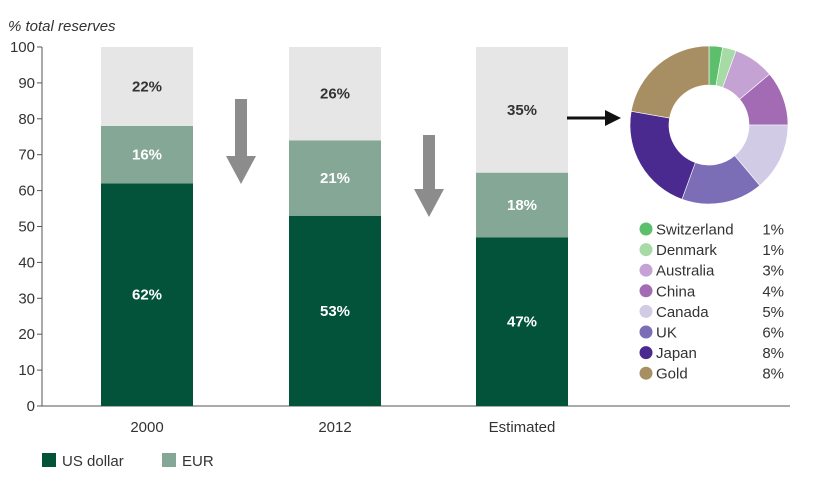 This screenshot has width=818, height=485. What do you see at coordinates (773, 271) in the screenshot?
I see `donut-legend-value: 3%` at bounding box center [773, 271].